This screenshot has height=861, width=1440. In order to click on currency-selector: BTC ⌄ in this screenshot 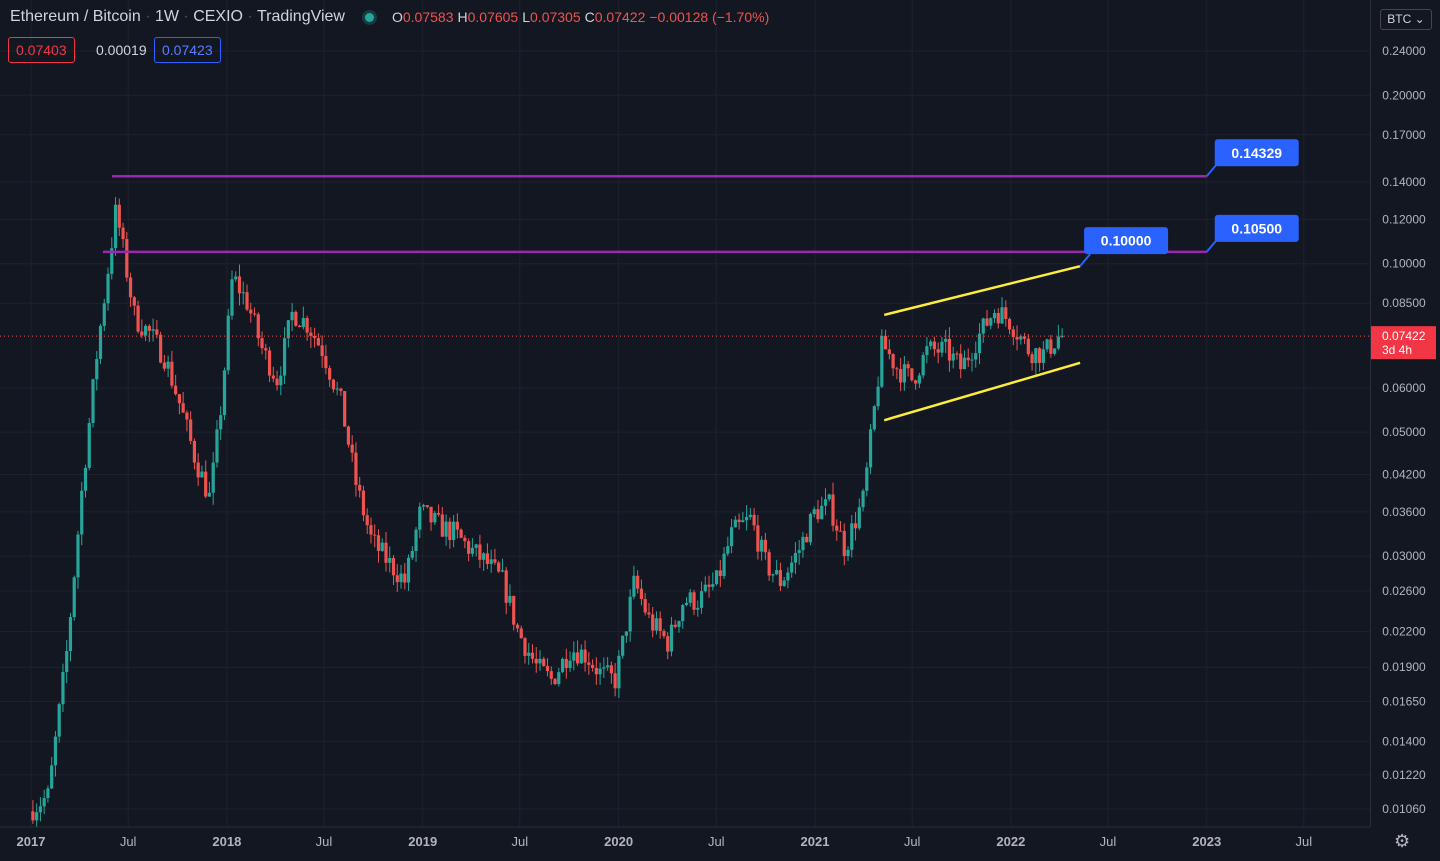, I will do `click(1406, 19)`.